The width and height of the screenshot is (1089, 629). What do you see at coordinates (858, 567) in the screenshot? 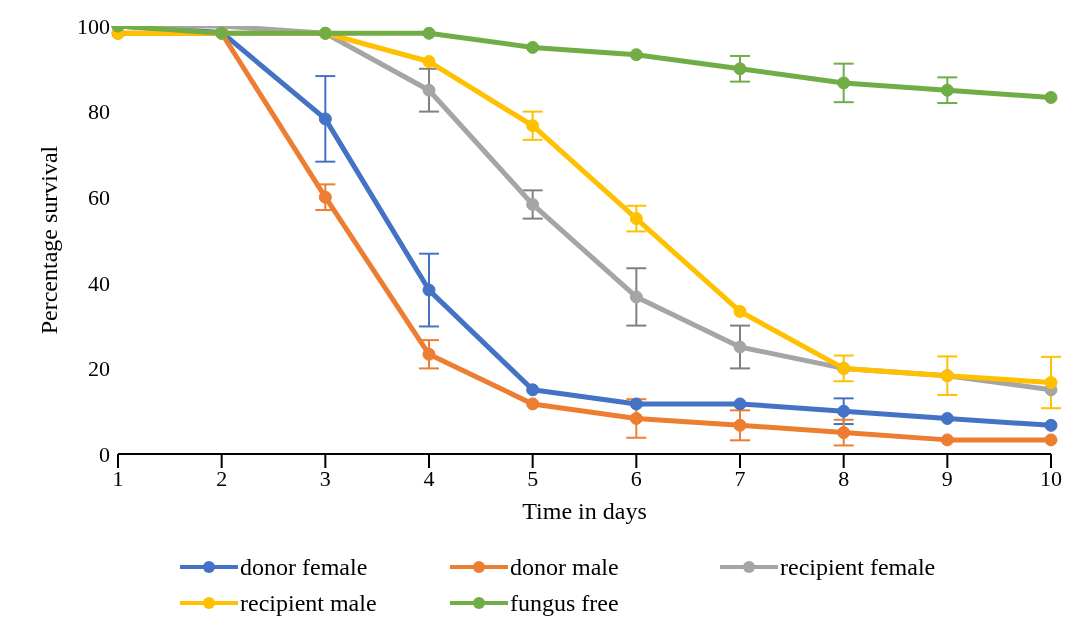
I see `legend-label: recipient female` at bounding box center [858, 567].